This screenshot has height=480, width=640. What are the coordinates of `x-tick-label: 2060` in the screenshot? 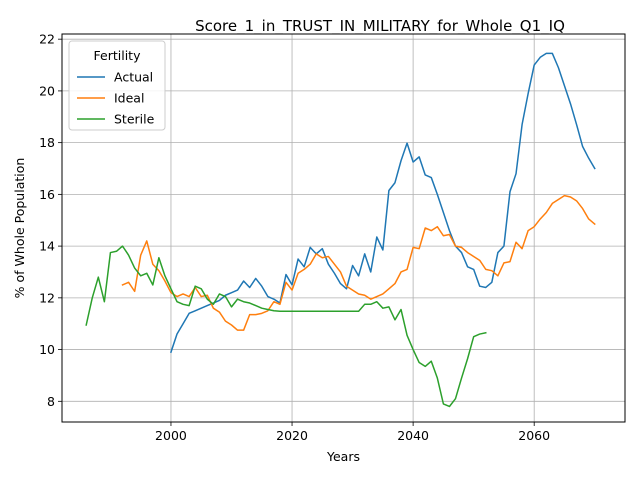 It's located at (534, 435).